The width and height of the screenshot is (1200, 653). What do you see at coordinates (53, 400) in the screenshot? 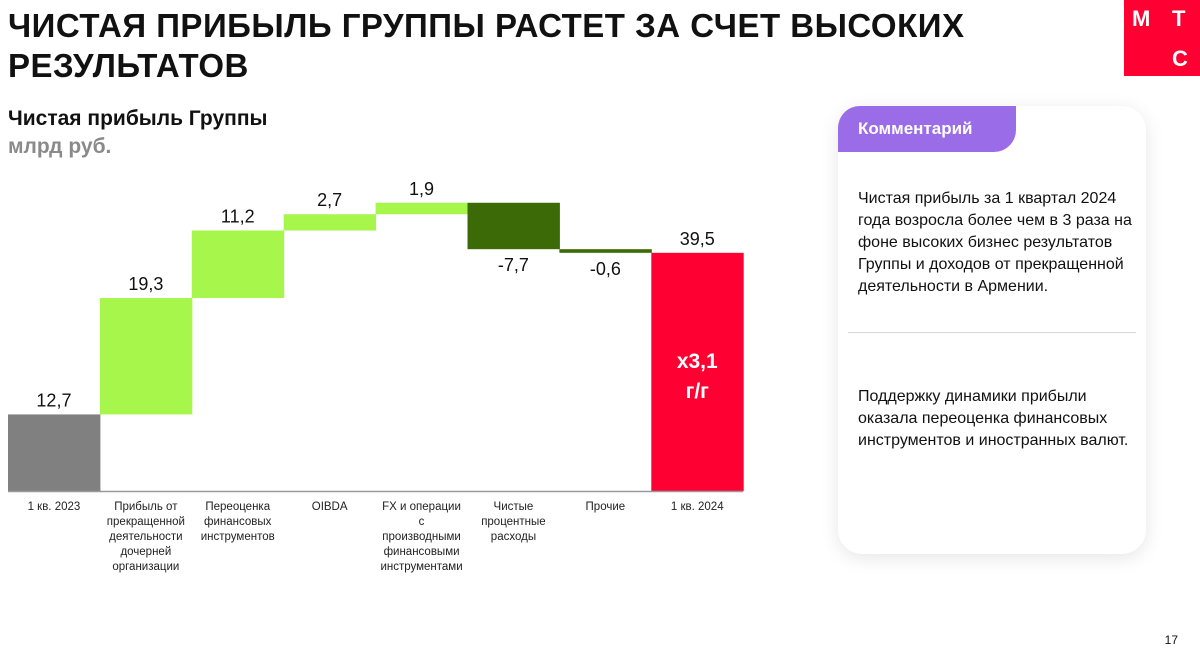
I see `data-label-0: 12,7` at bounding box center [53, 400].